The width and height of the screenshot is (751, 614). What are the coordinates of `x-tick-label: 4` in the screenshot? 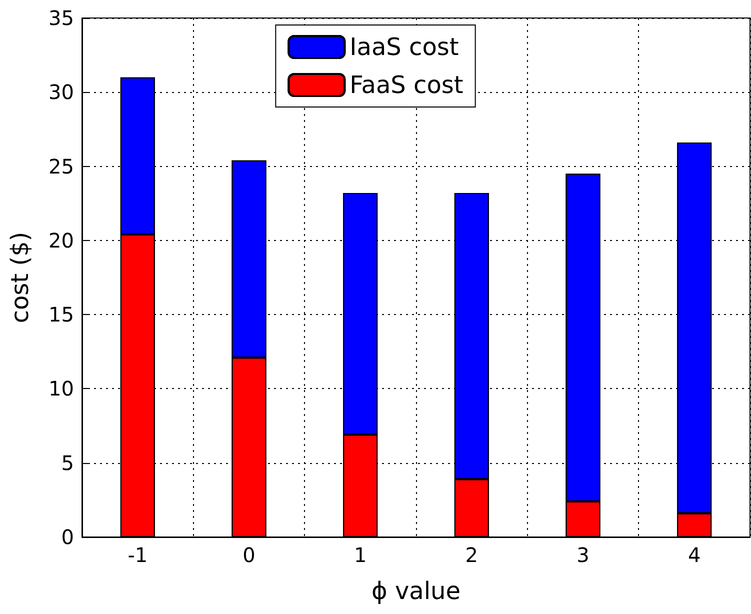 It's located at (694, 555).